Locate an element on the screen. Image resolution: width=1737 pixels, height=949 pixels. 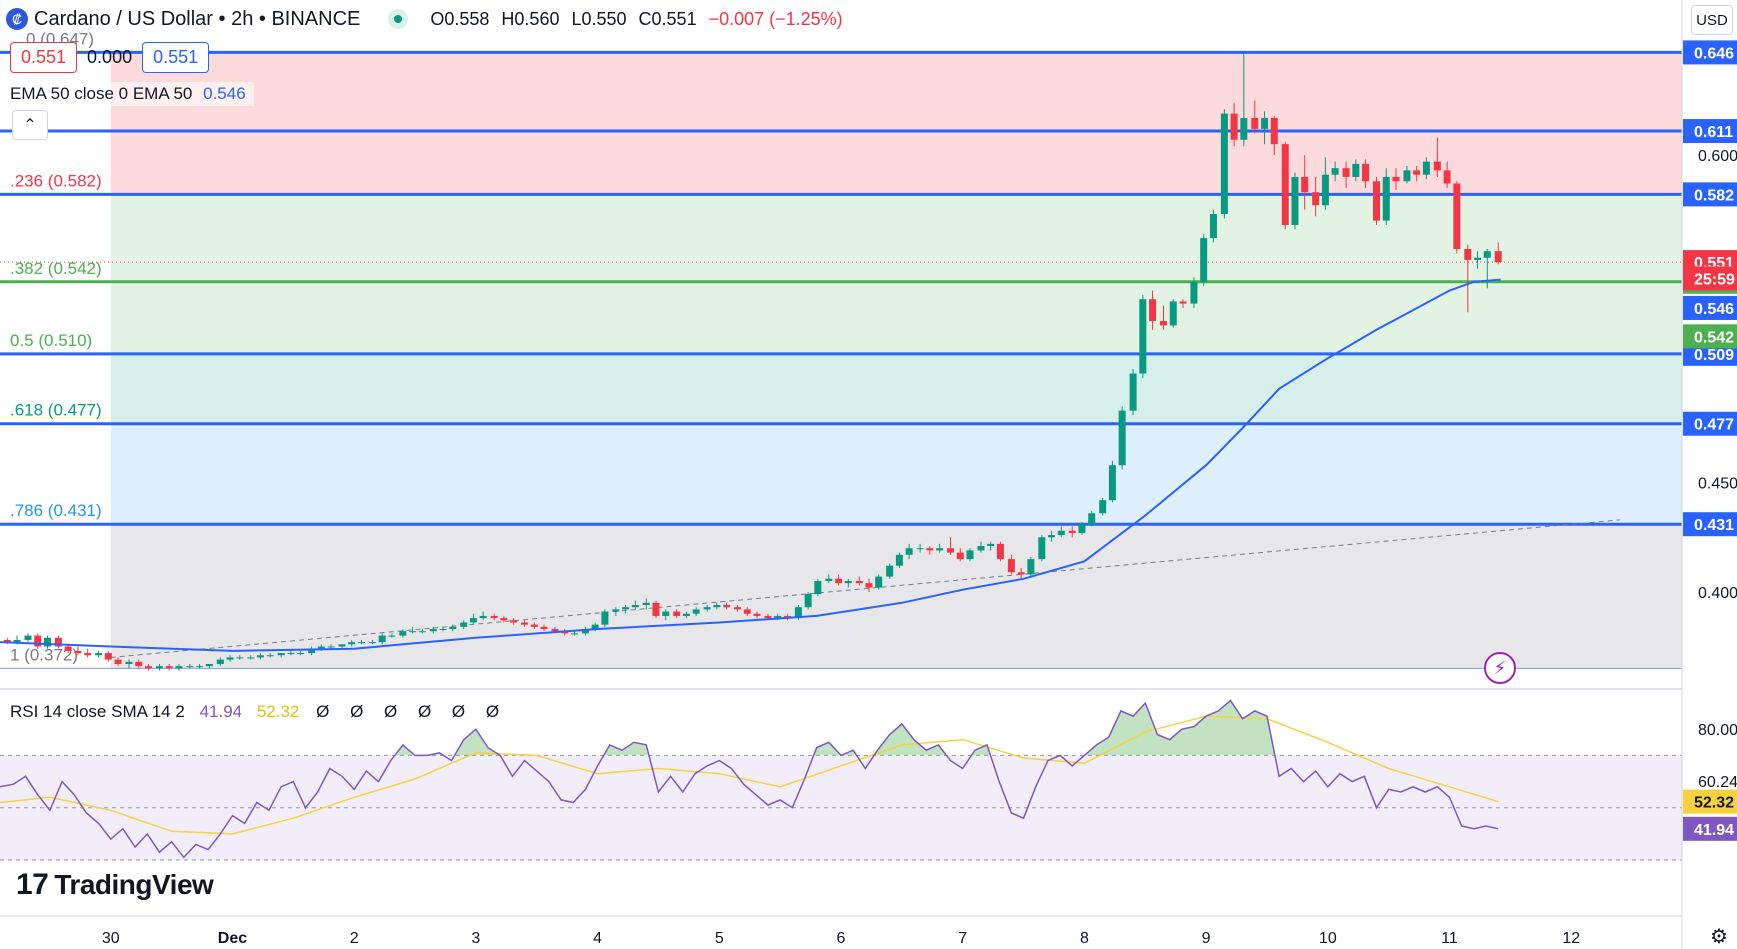
fib-level-label: 1 (0.372) is located at coordinates (44, 654).